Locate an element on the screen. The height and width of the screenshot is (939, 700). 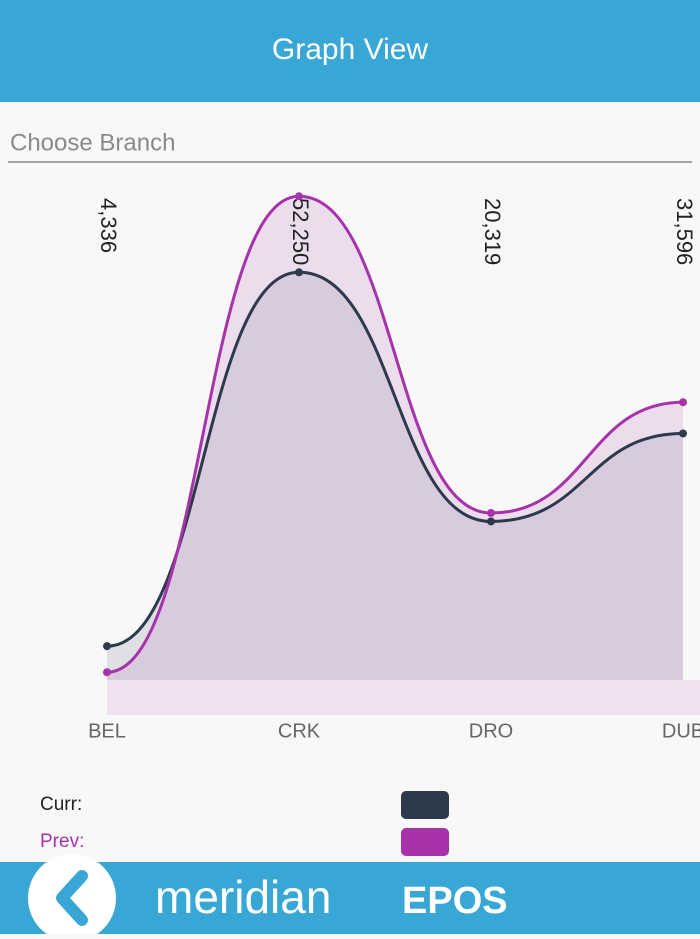
back-icon is located at coordinates (72, 898).